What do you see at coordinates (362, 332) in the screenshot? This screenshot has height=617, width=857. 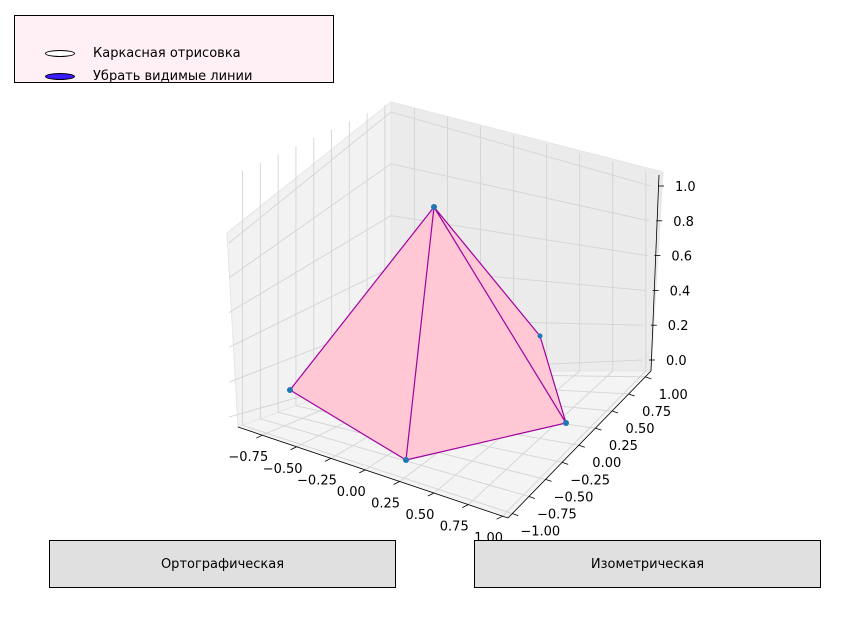 I see `pyramid-edges` at bounding box center [362, 332].